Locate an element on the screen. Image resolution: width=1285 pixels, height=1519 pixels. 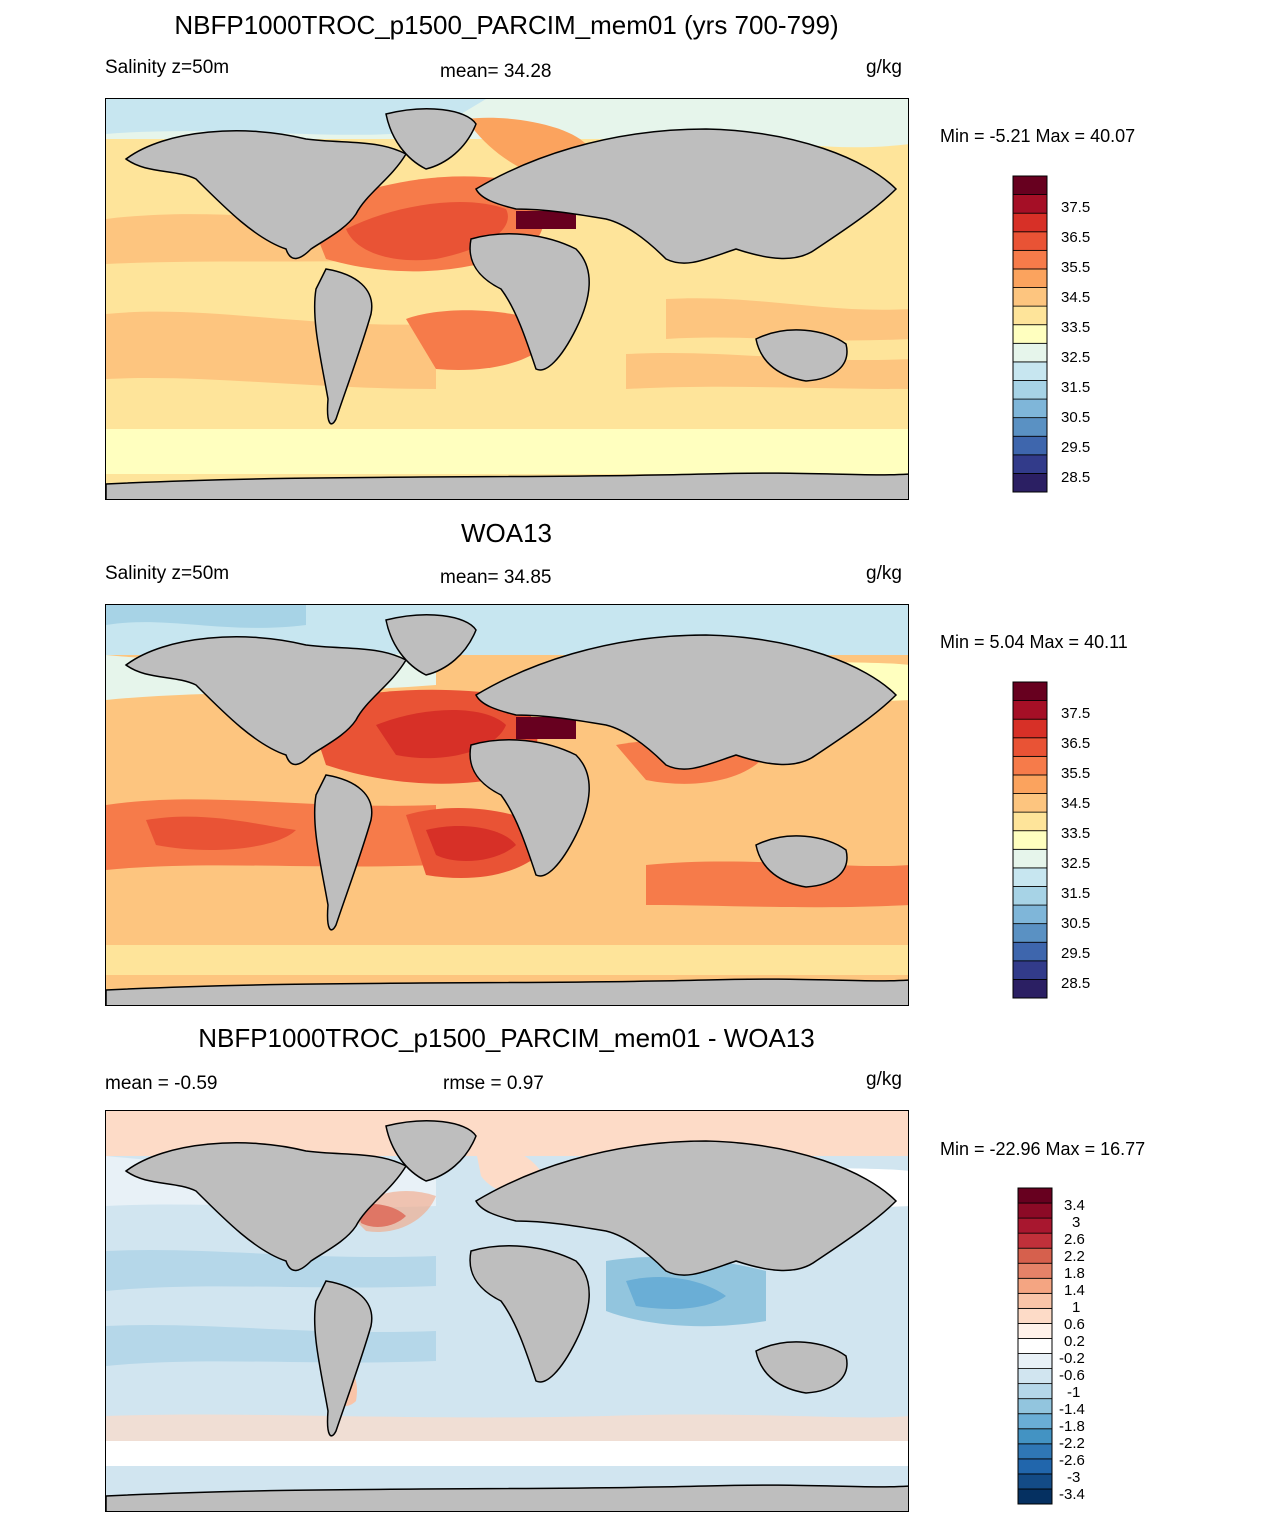
panel1-units-label: g/kg is located at coordinates (884, 67).